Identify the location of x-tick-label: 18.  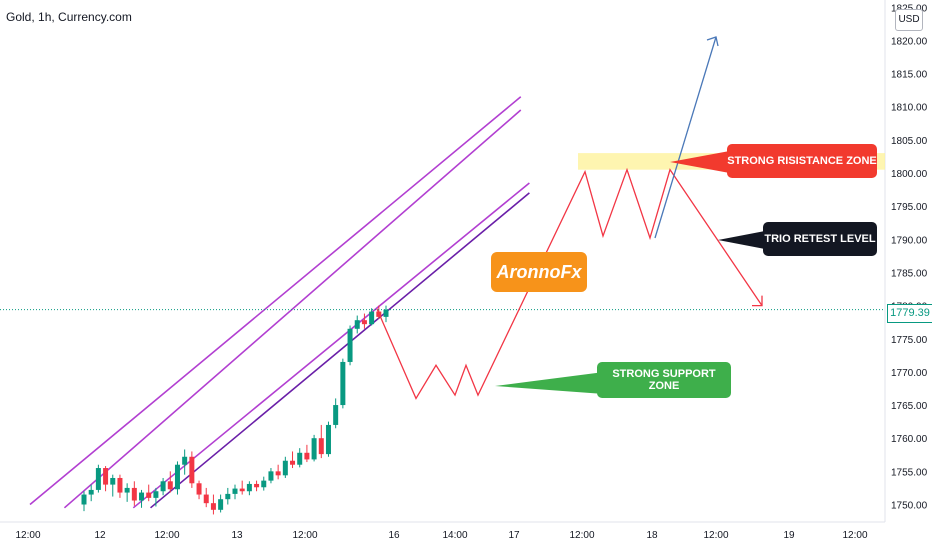
(652, 535).